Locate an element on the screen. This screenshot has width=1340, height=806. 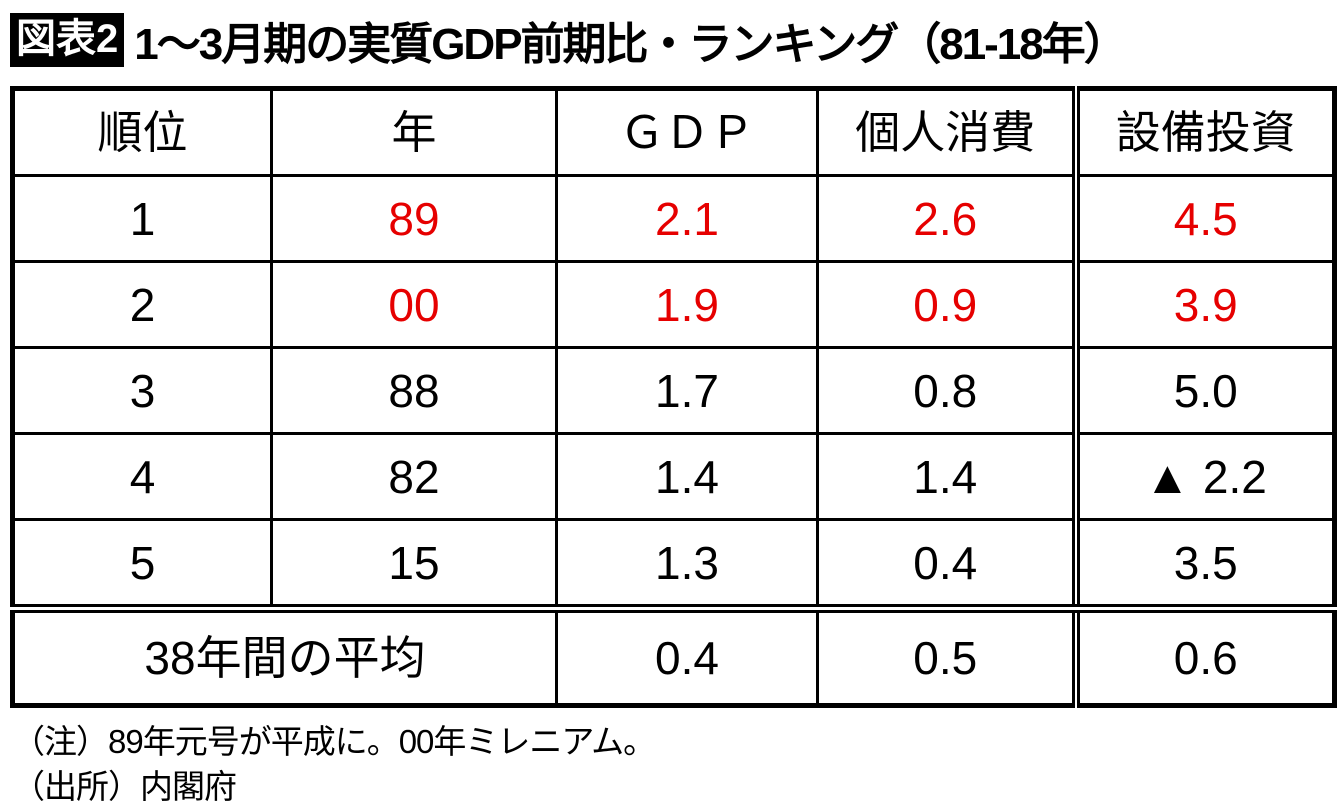
gdp-cell: 1.7 is located at coordinates (687, 390).